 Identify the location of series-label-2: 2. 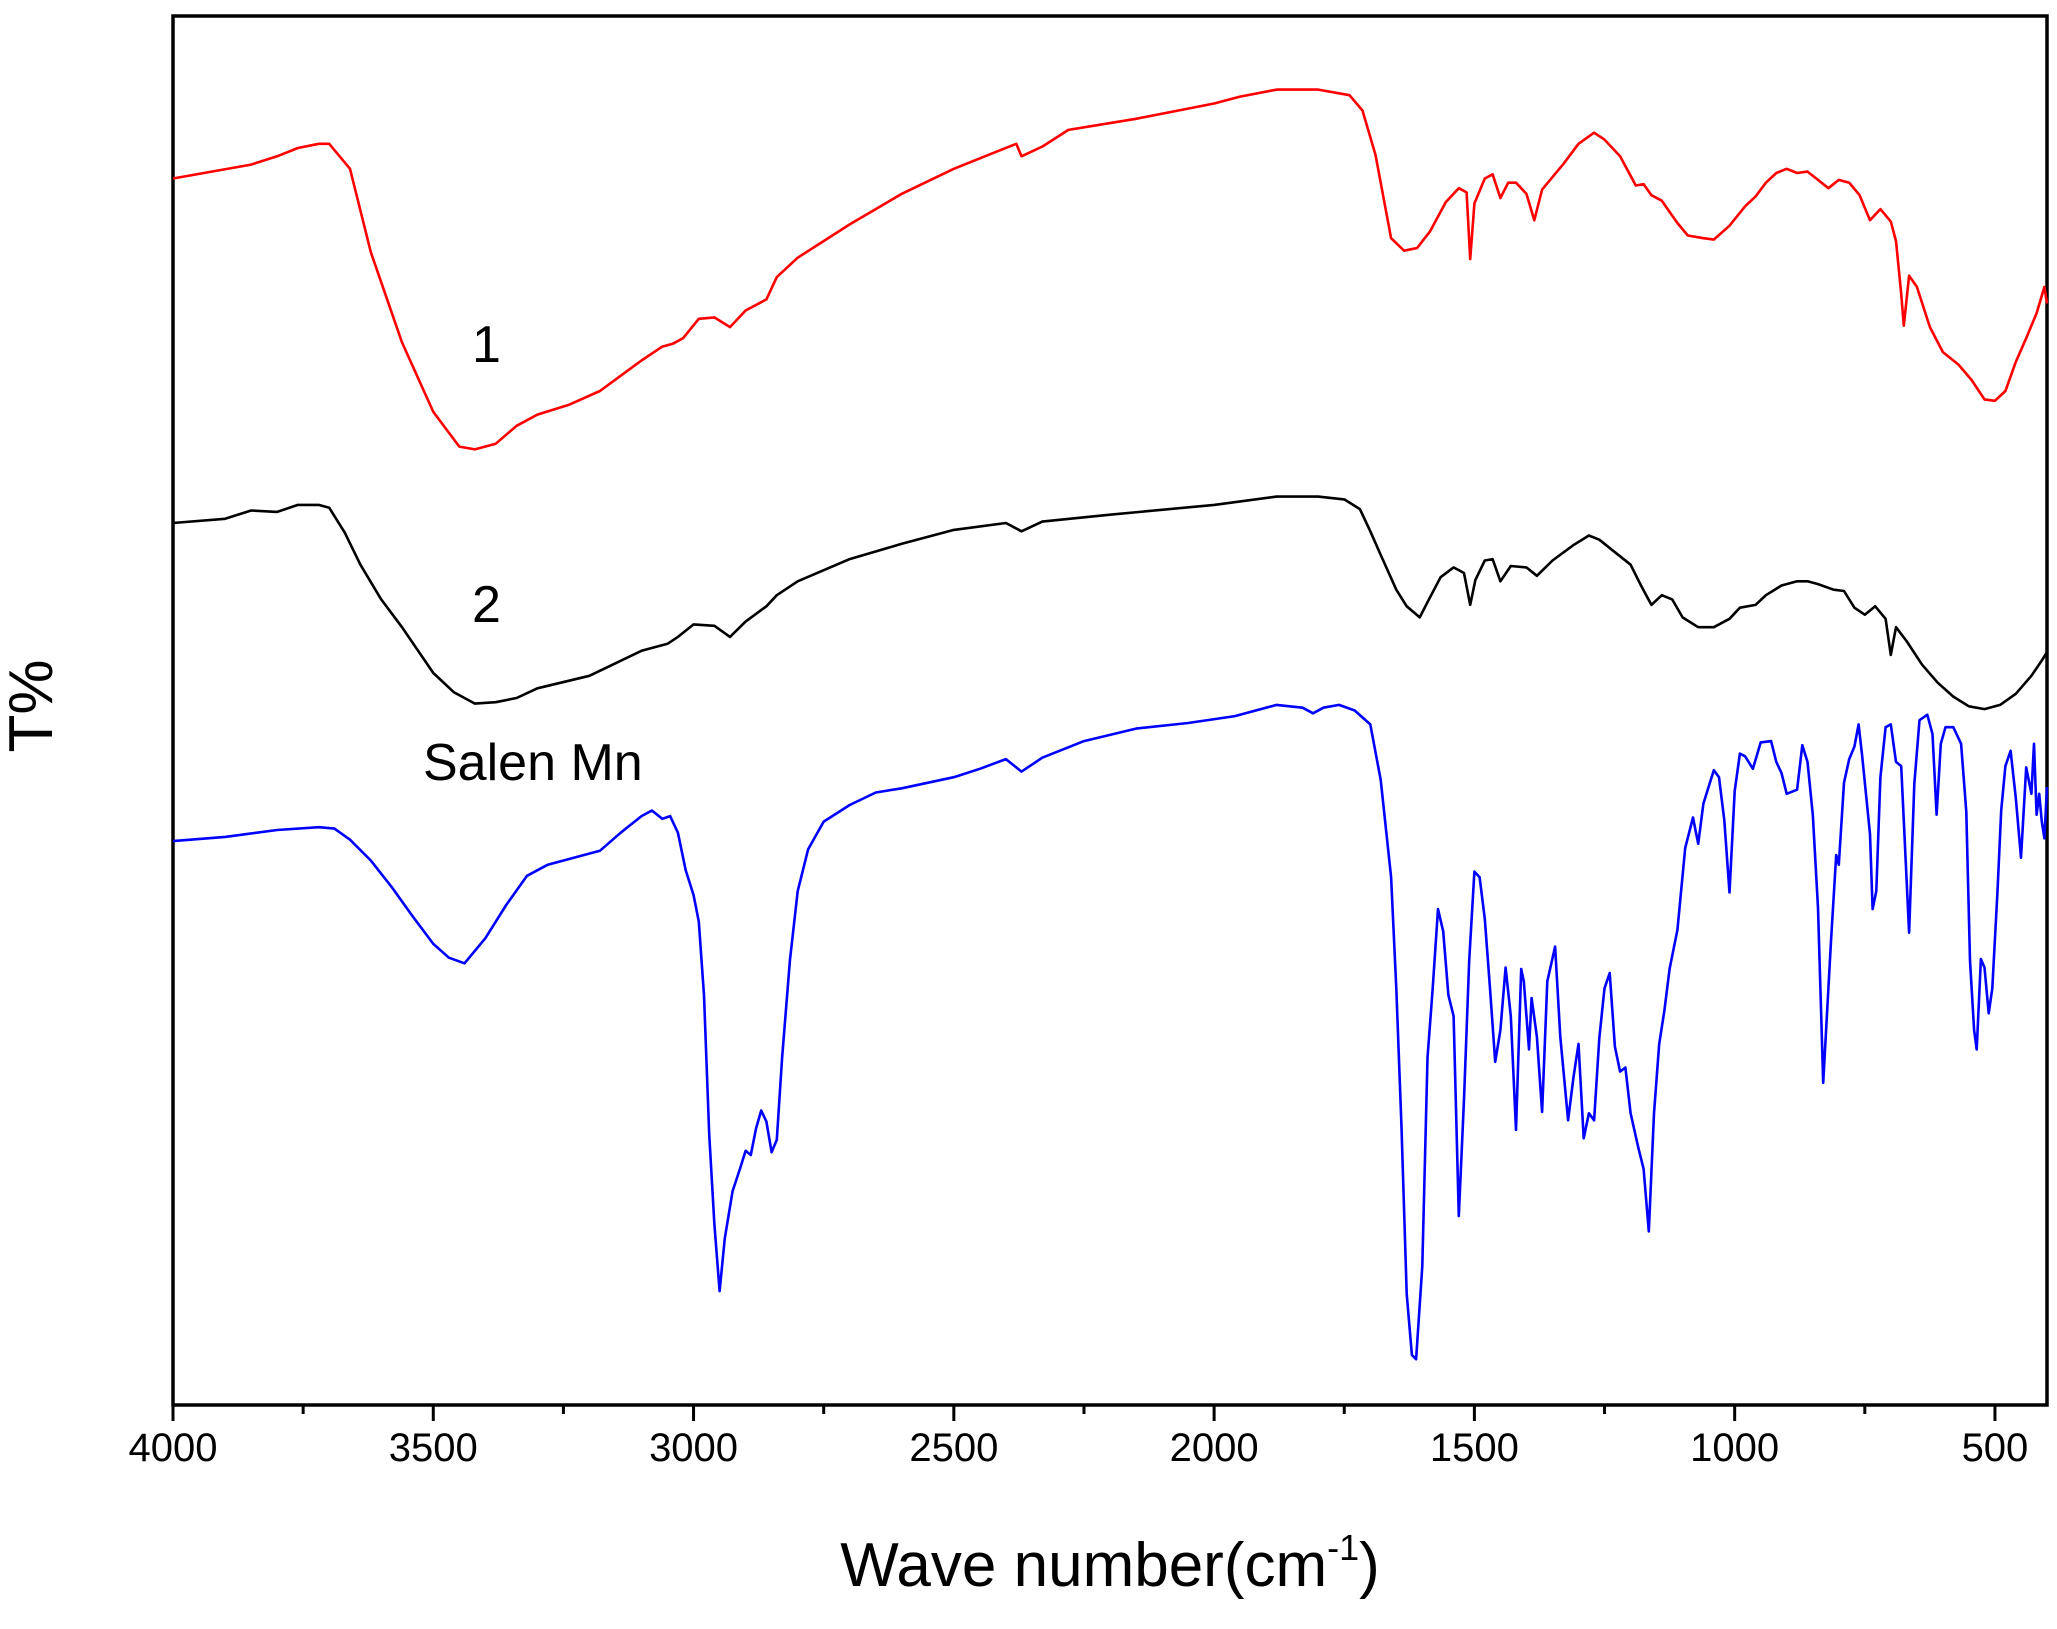
(486, 605).